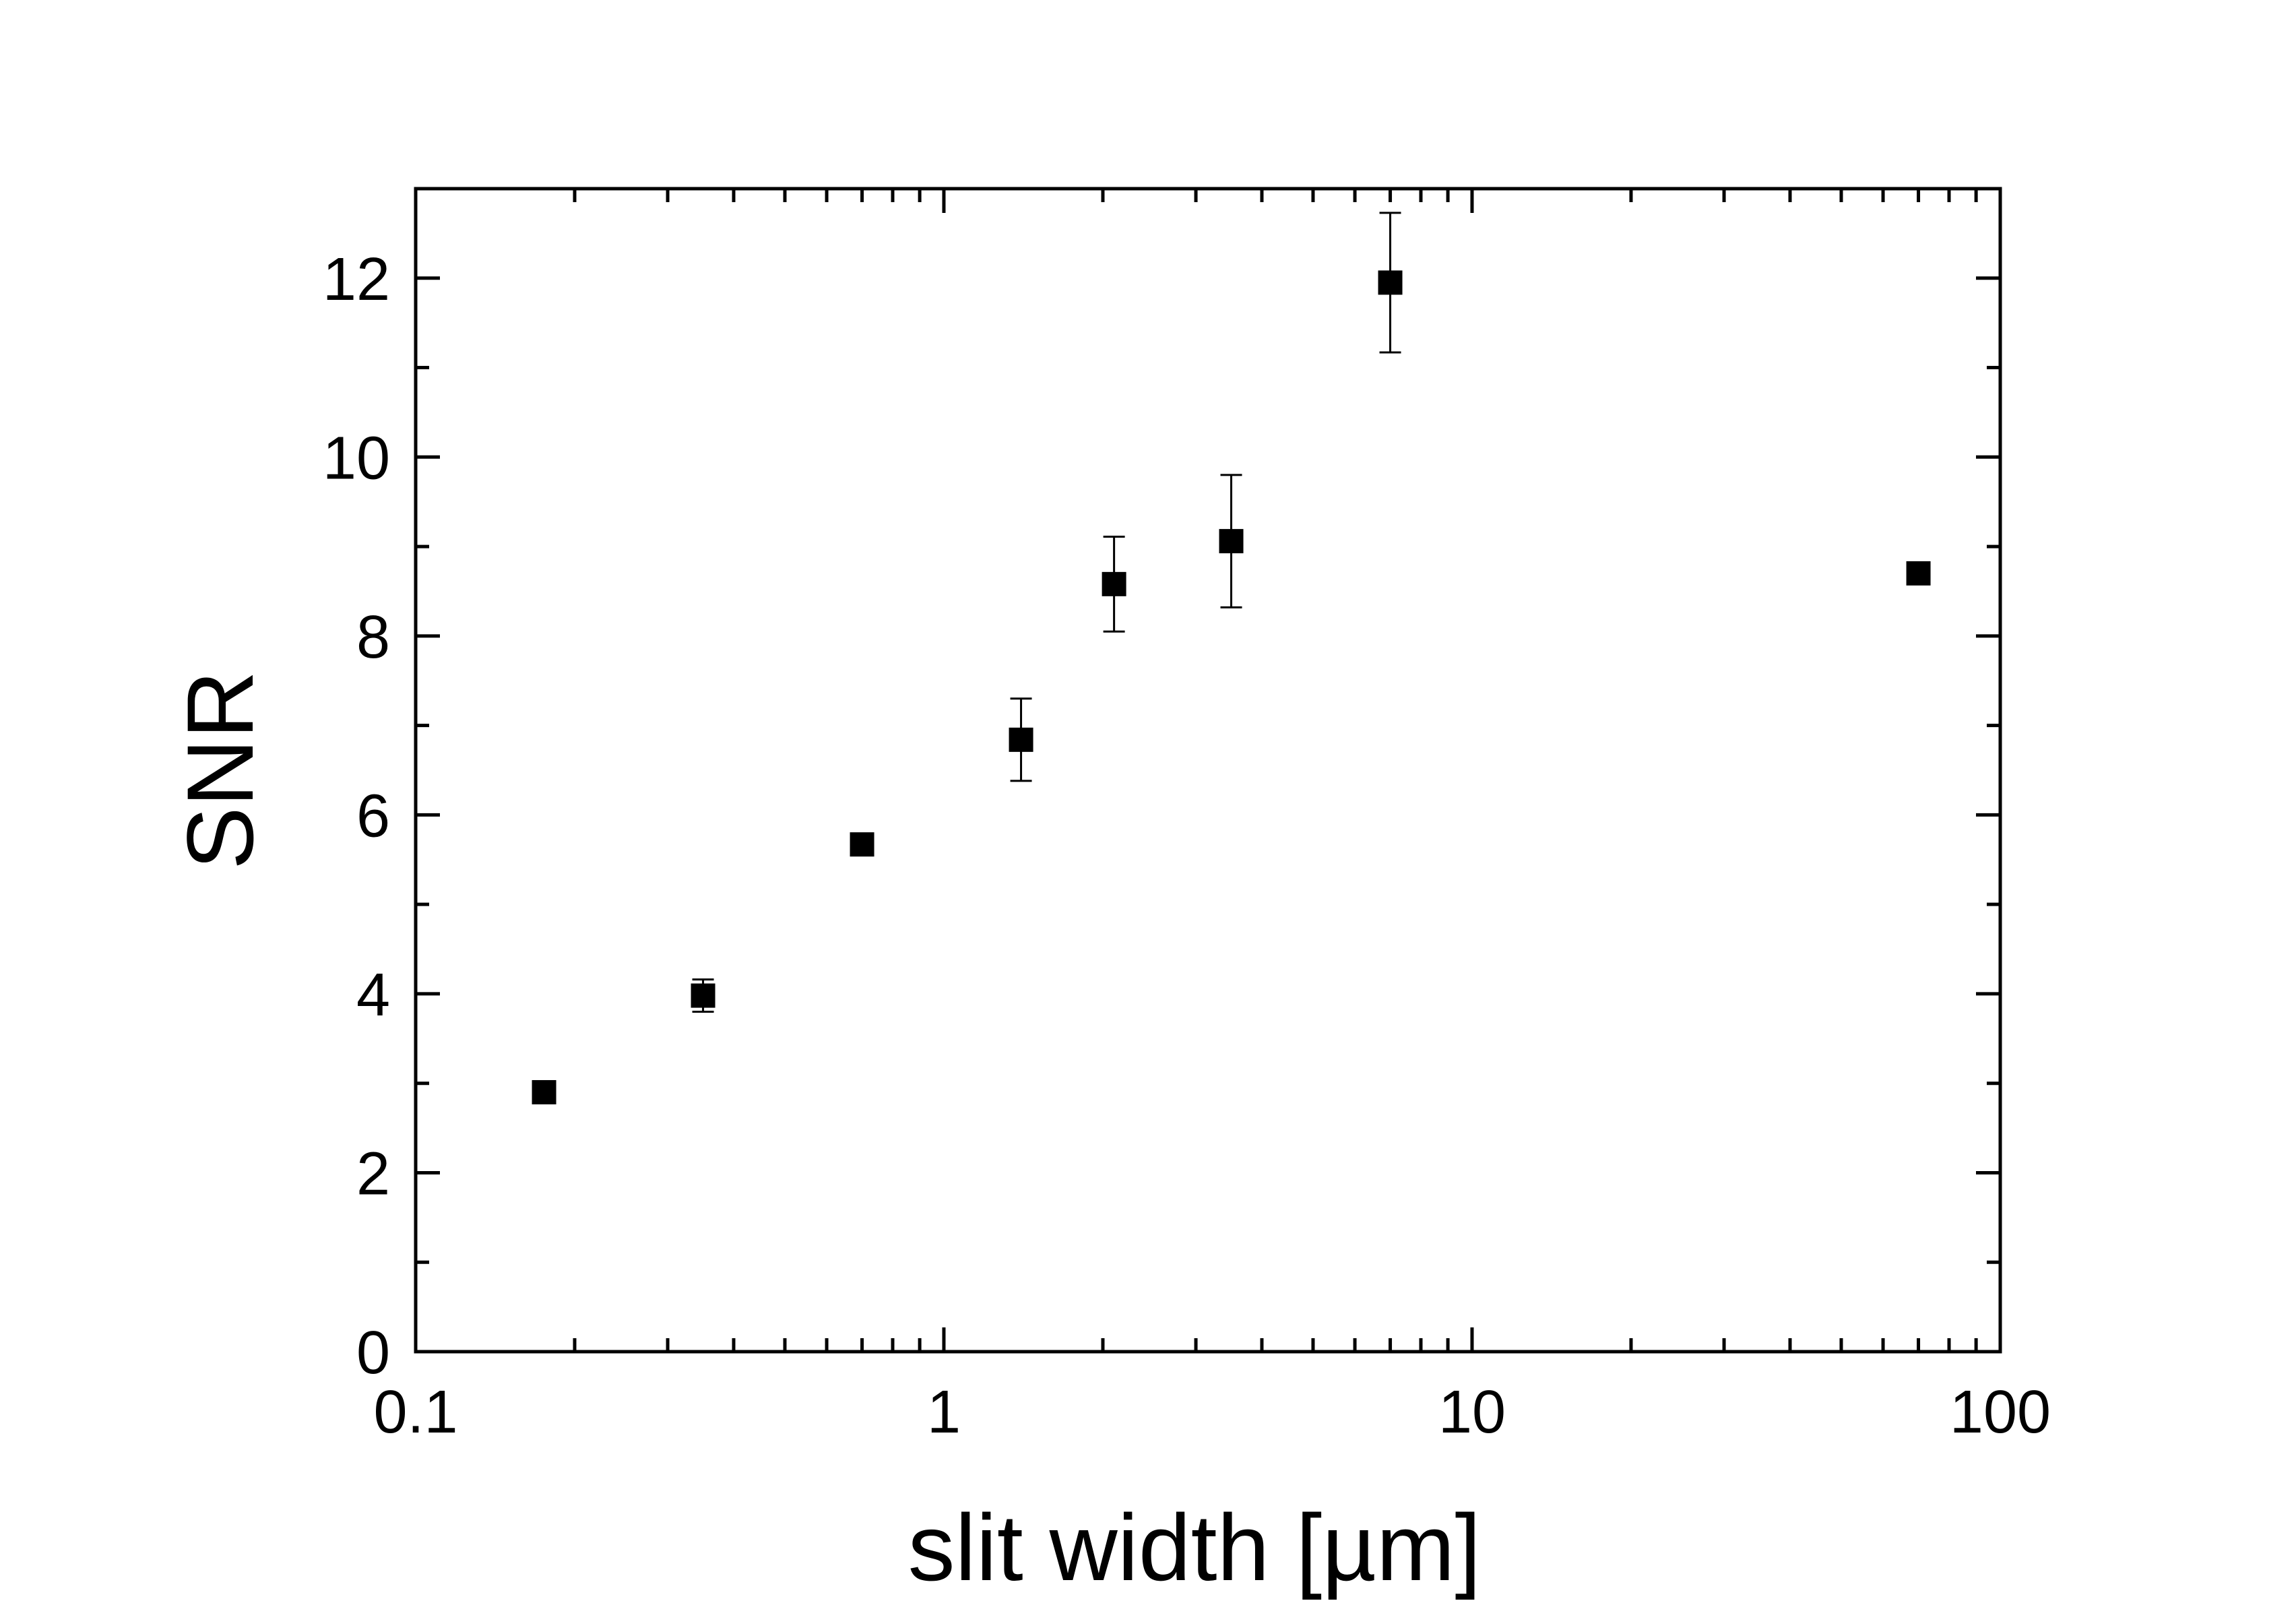 The image size is (2296, 1603). Describe the element at coordinates (356, 279) in the screenshot. I see `y-tick-label: 12` at that location.